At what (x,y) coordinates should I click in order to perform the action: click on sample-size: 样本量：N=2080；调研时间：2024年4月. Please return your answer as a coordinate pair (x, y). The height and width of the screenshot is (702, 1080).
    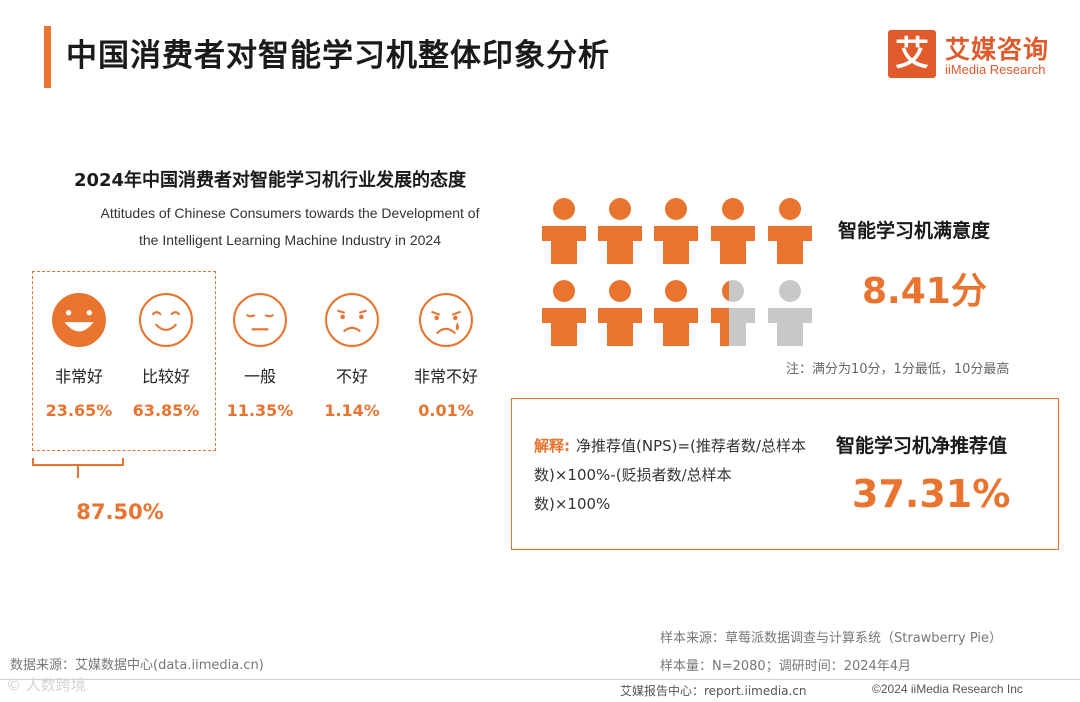
    Looking at the image, I should click on (786, 666).